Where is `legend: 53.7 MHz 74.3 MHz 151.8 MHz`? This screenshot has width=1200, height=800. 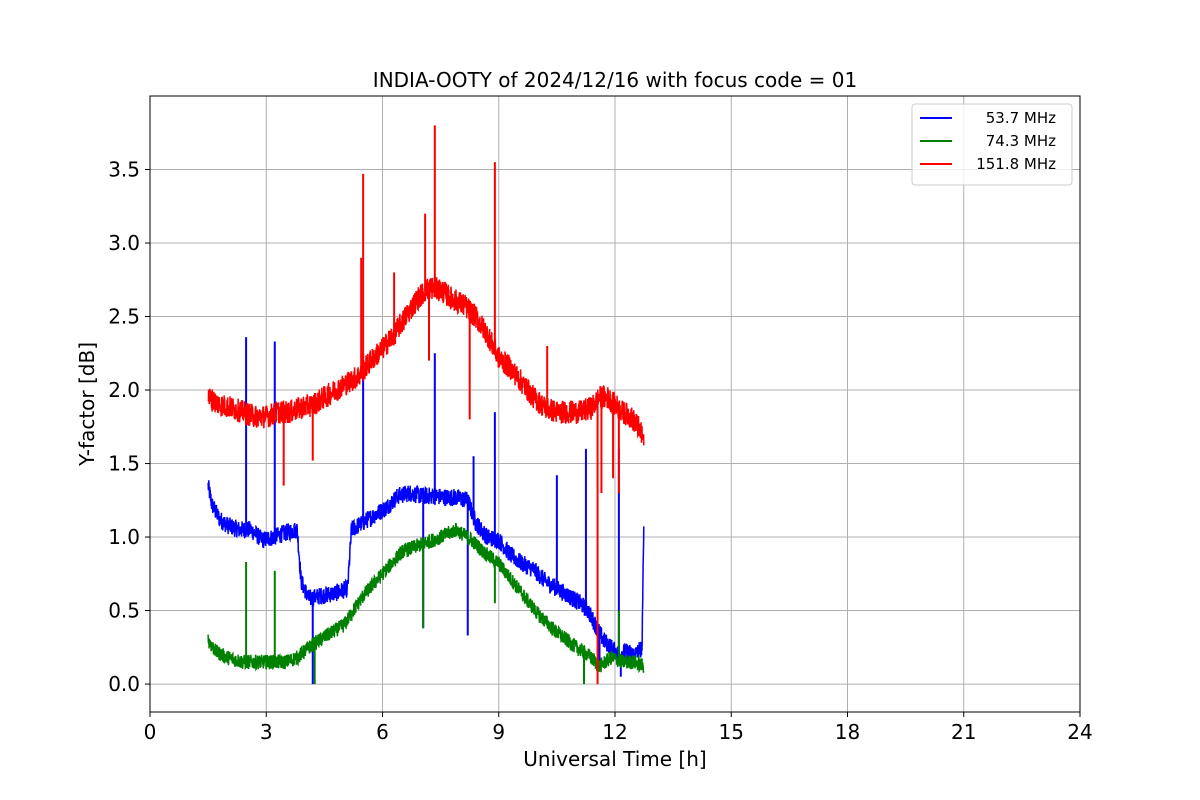 legend: 53.7 MHz 74.3 MHz 151.8 MHz is located at coordinates (992, 144).